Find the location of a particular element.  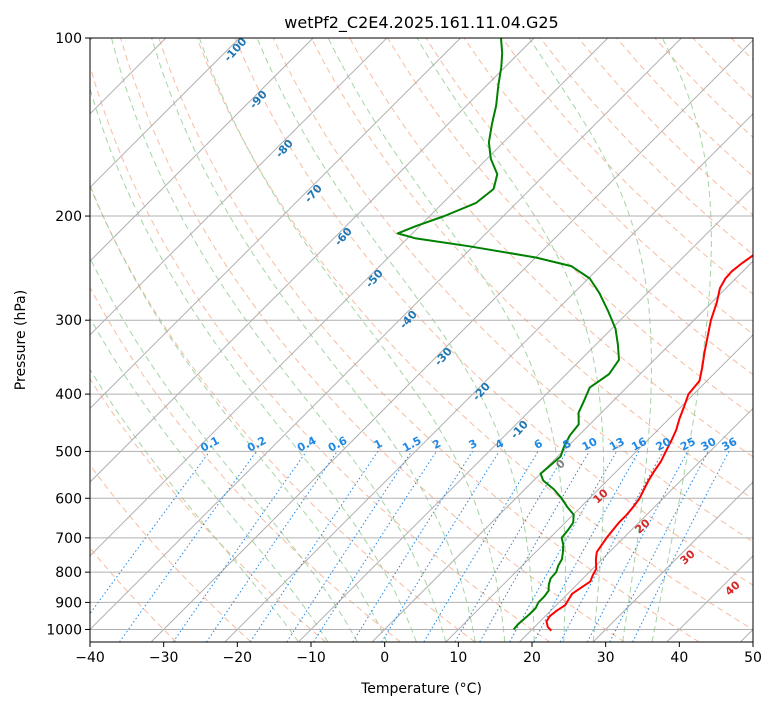

mixing-ratio-label: 13 is located at coordinates (617, 444).